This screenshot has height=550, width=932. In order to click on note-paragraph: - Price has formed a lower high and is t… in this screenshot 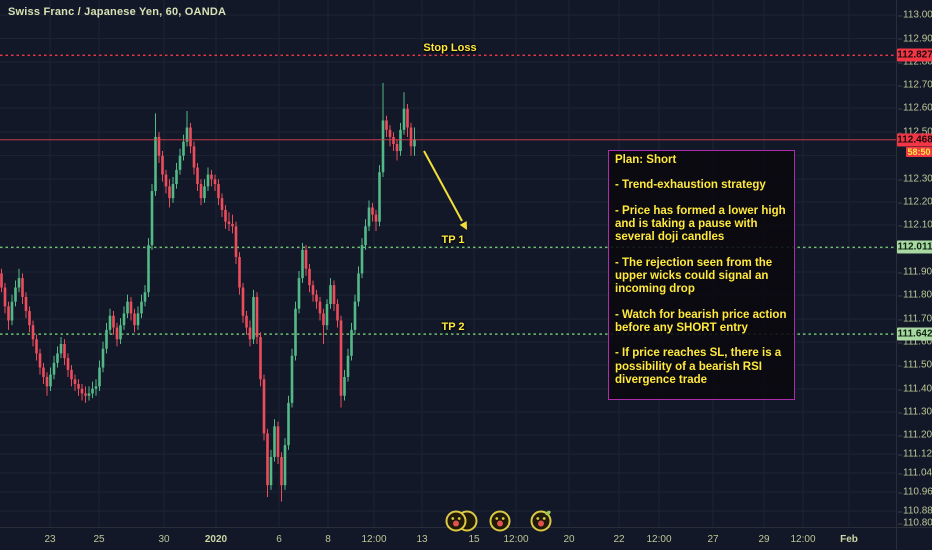, I will do `click(700, 224)`.